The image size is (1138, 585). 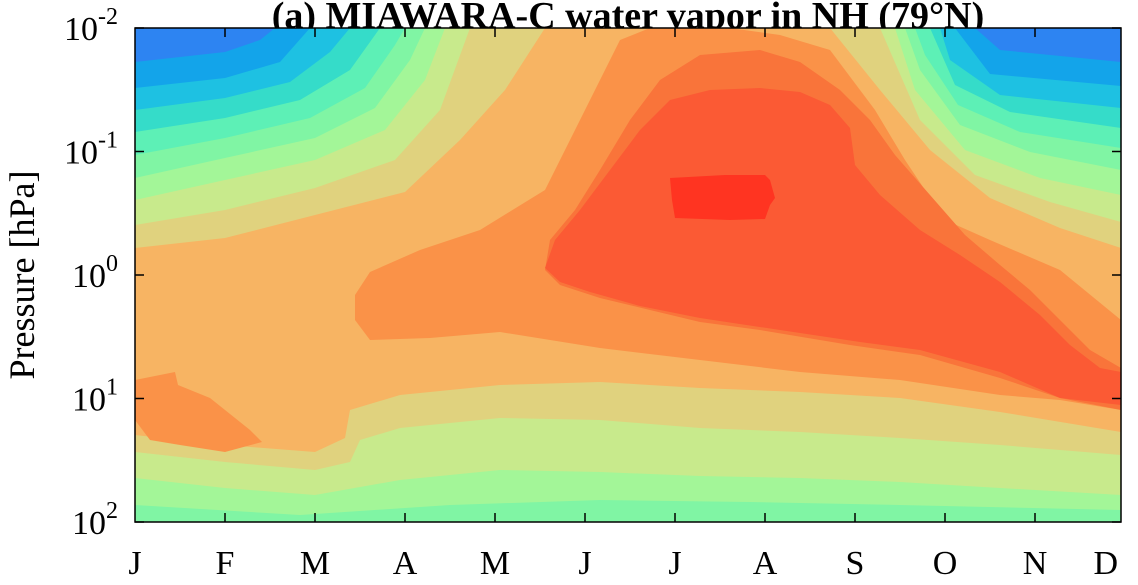 I want to click on y-tick-label: 10¹, so click(x=95, y=397).